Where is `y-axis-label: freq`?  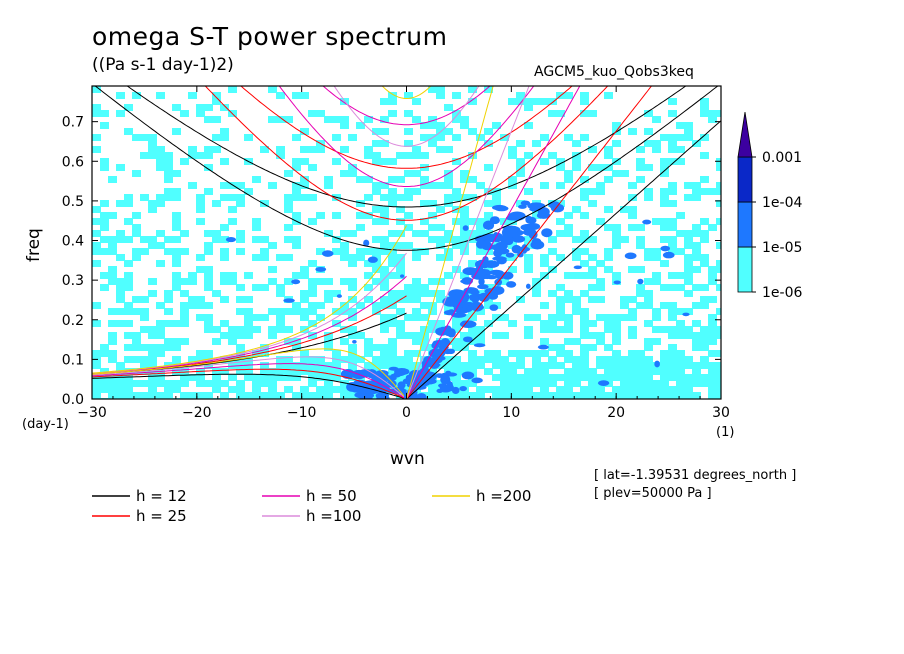
y-axis-label: freq is located at coordinates (34, 245).